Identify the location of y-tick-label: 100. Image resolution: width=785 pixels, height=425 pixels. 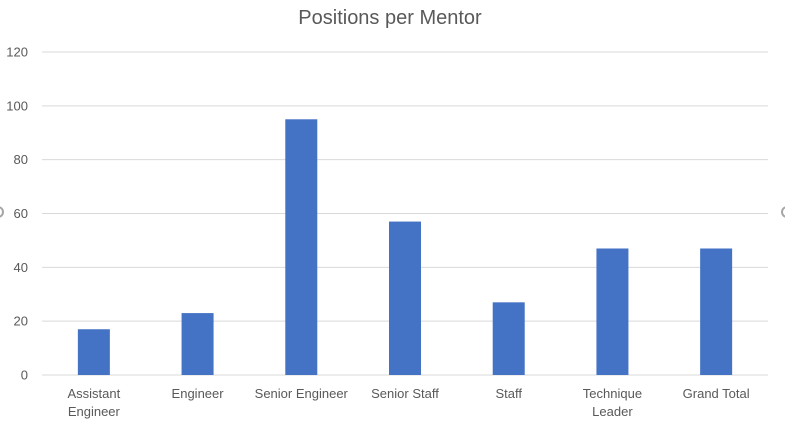
(17, 105).